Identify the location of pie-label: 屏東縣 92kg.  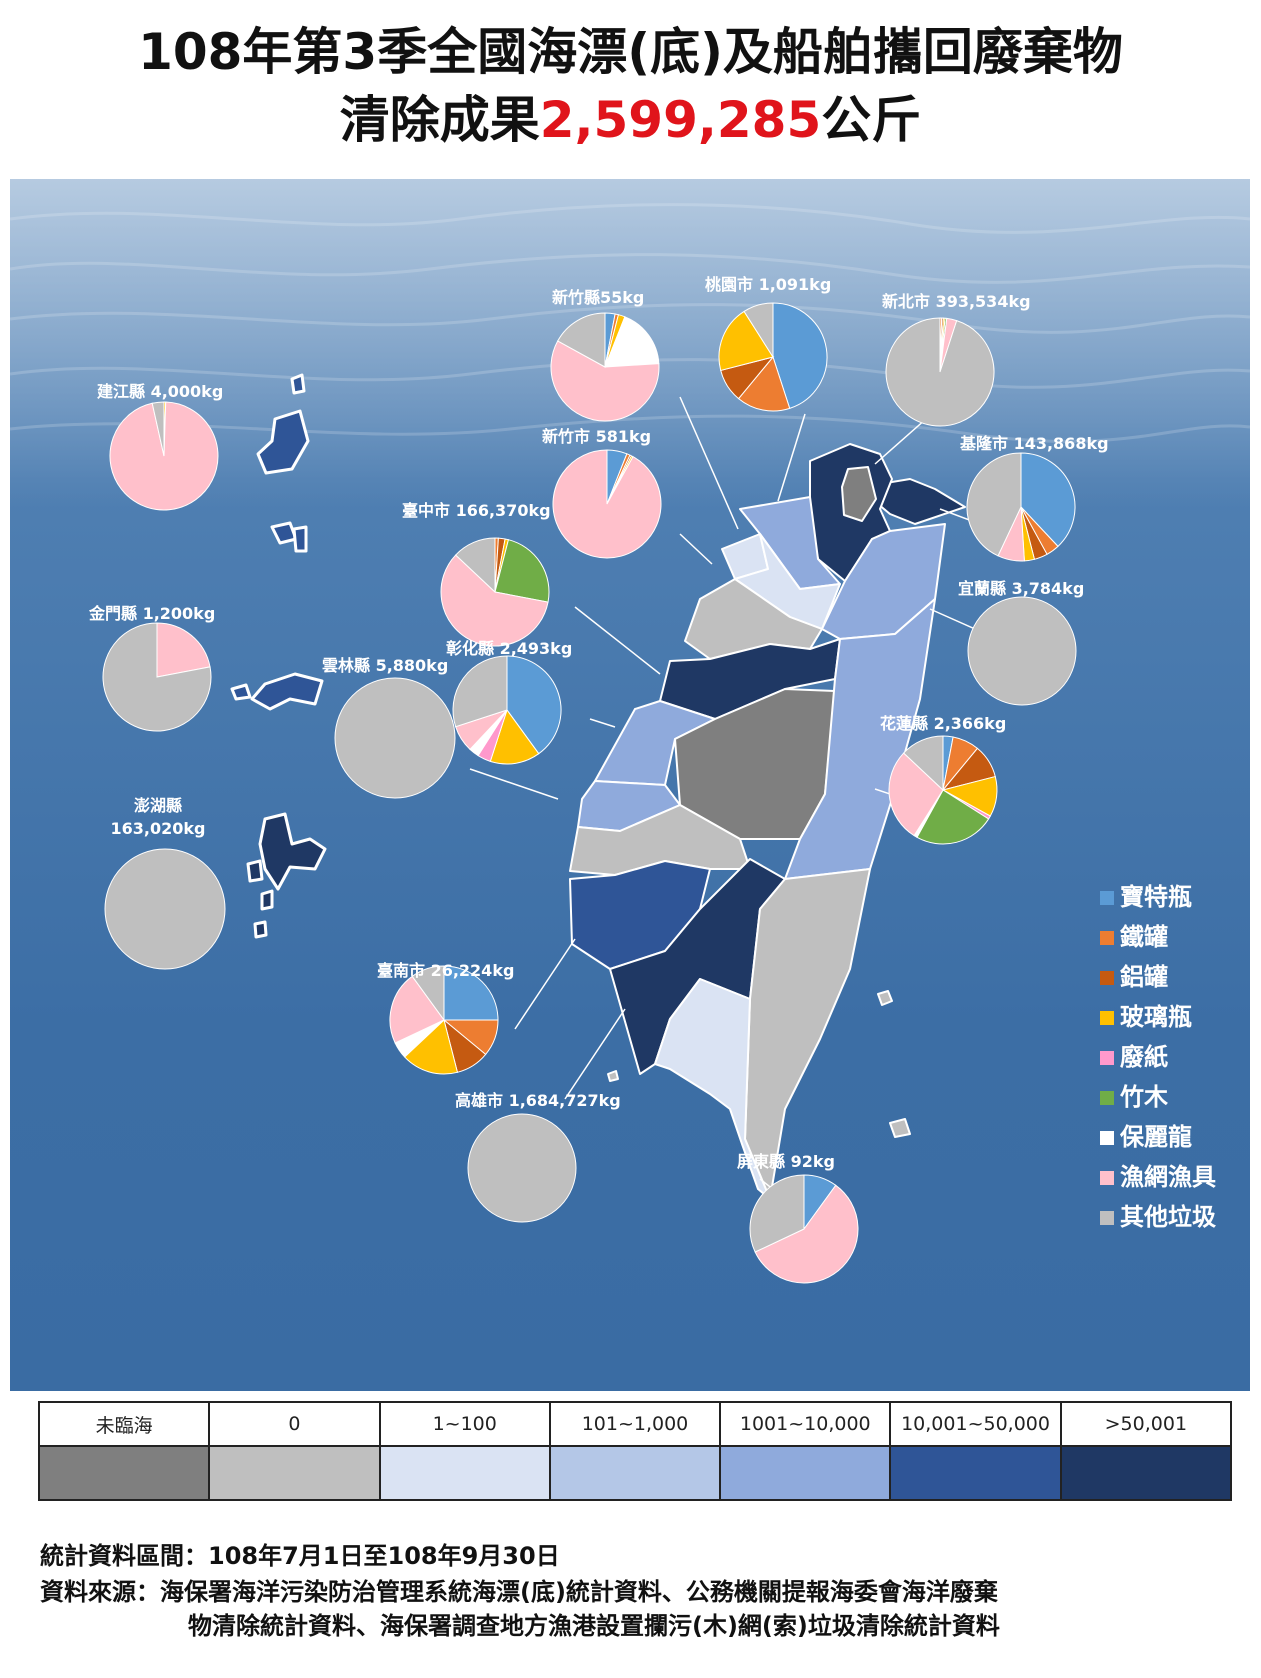
(786, 1161).